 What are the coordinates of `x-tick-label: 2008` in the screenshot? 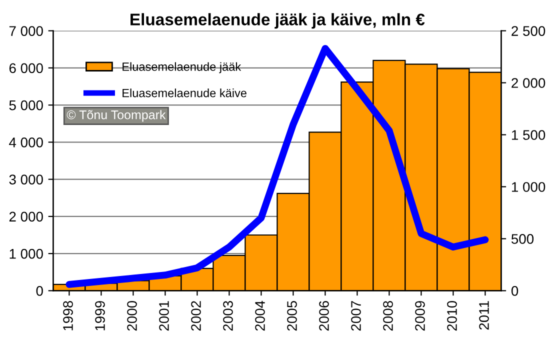 It's located at (388, 316).